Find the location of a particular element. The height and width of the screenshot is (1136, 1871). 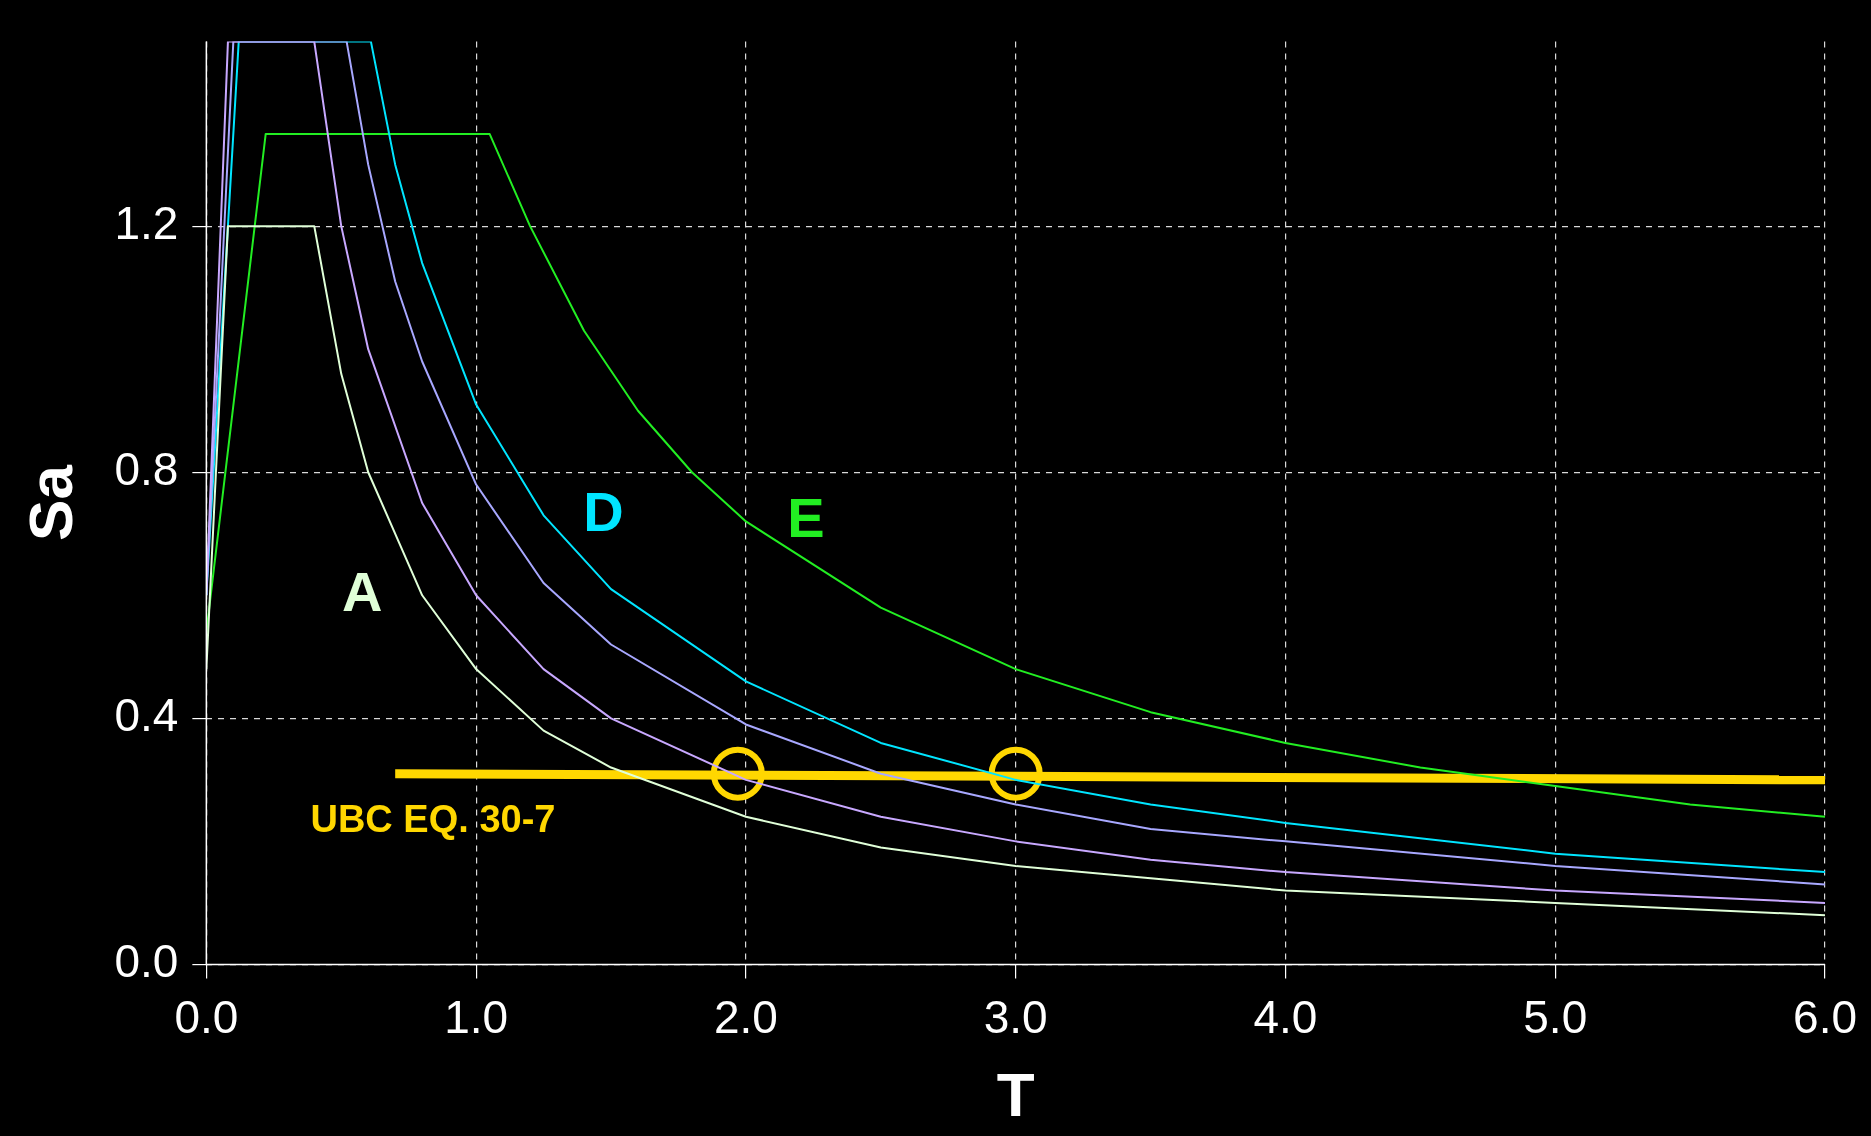

x-tick-label: 3.0 is located at coordinates (1015, 1016).